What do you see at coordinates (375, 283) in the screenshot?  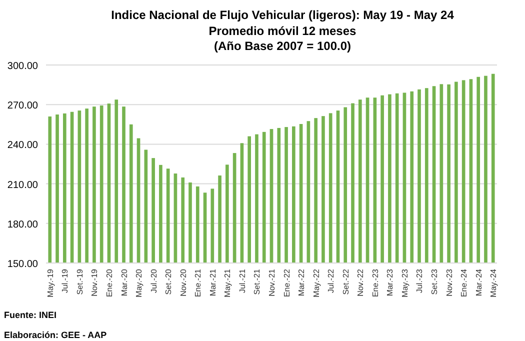 I see `x-tick-label: Ene.-23` at bounding box center [375, 283].